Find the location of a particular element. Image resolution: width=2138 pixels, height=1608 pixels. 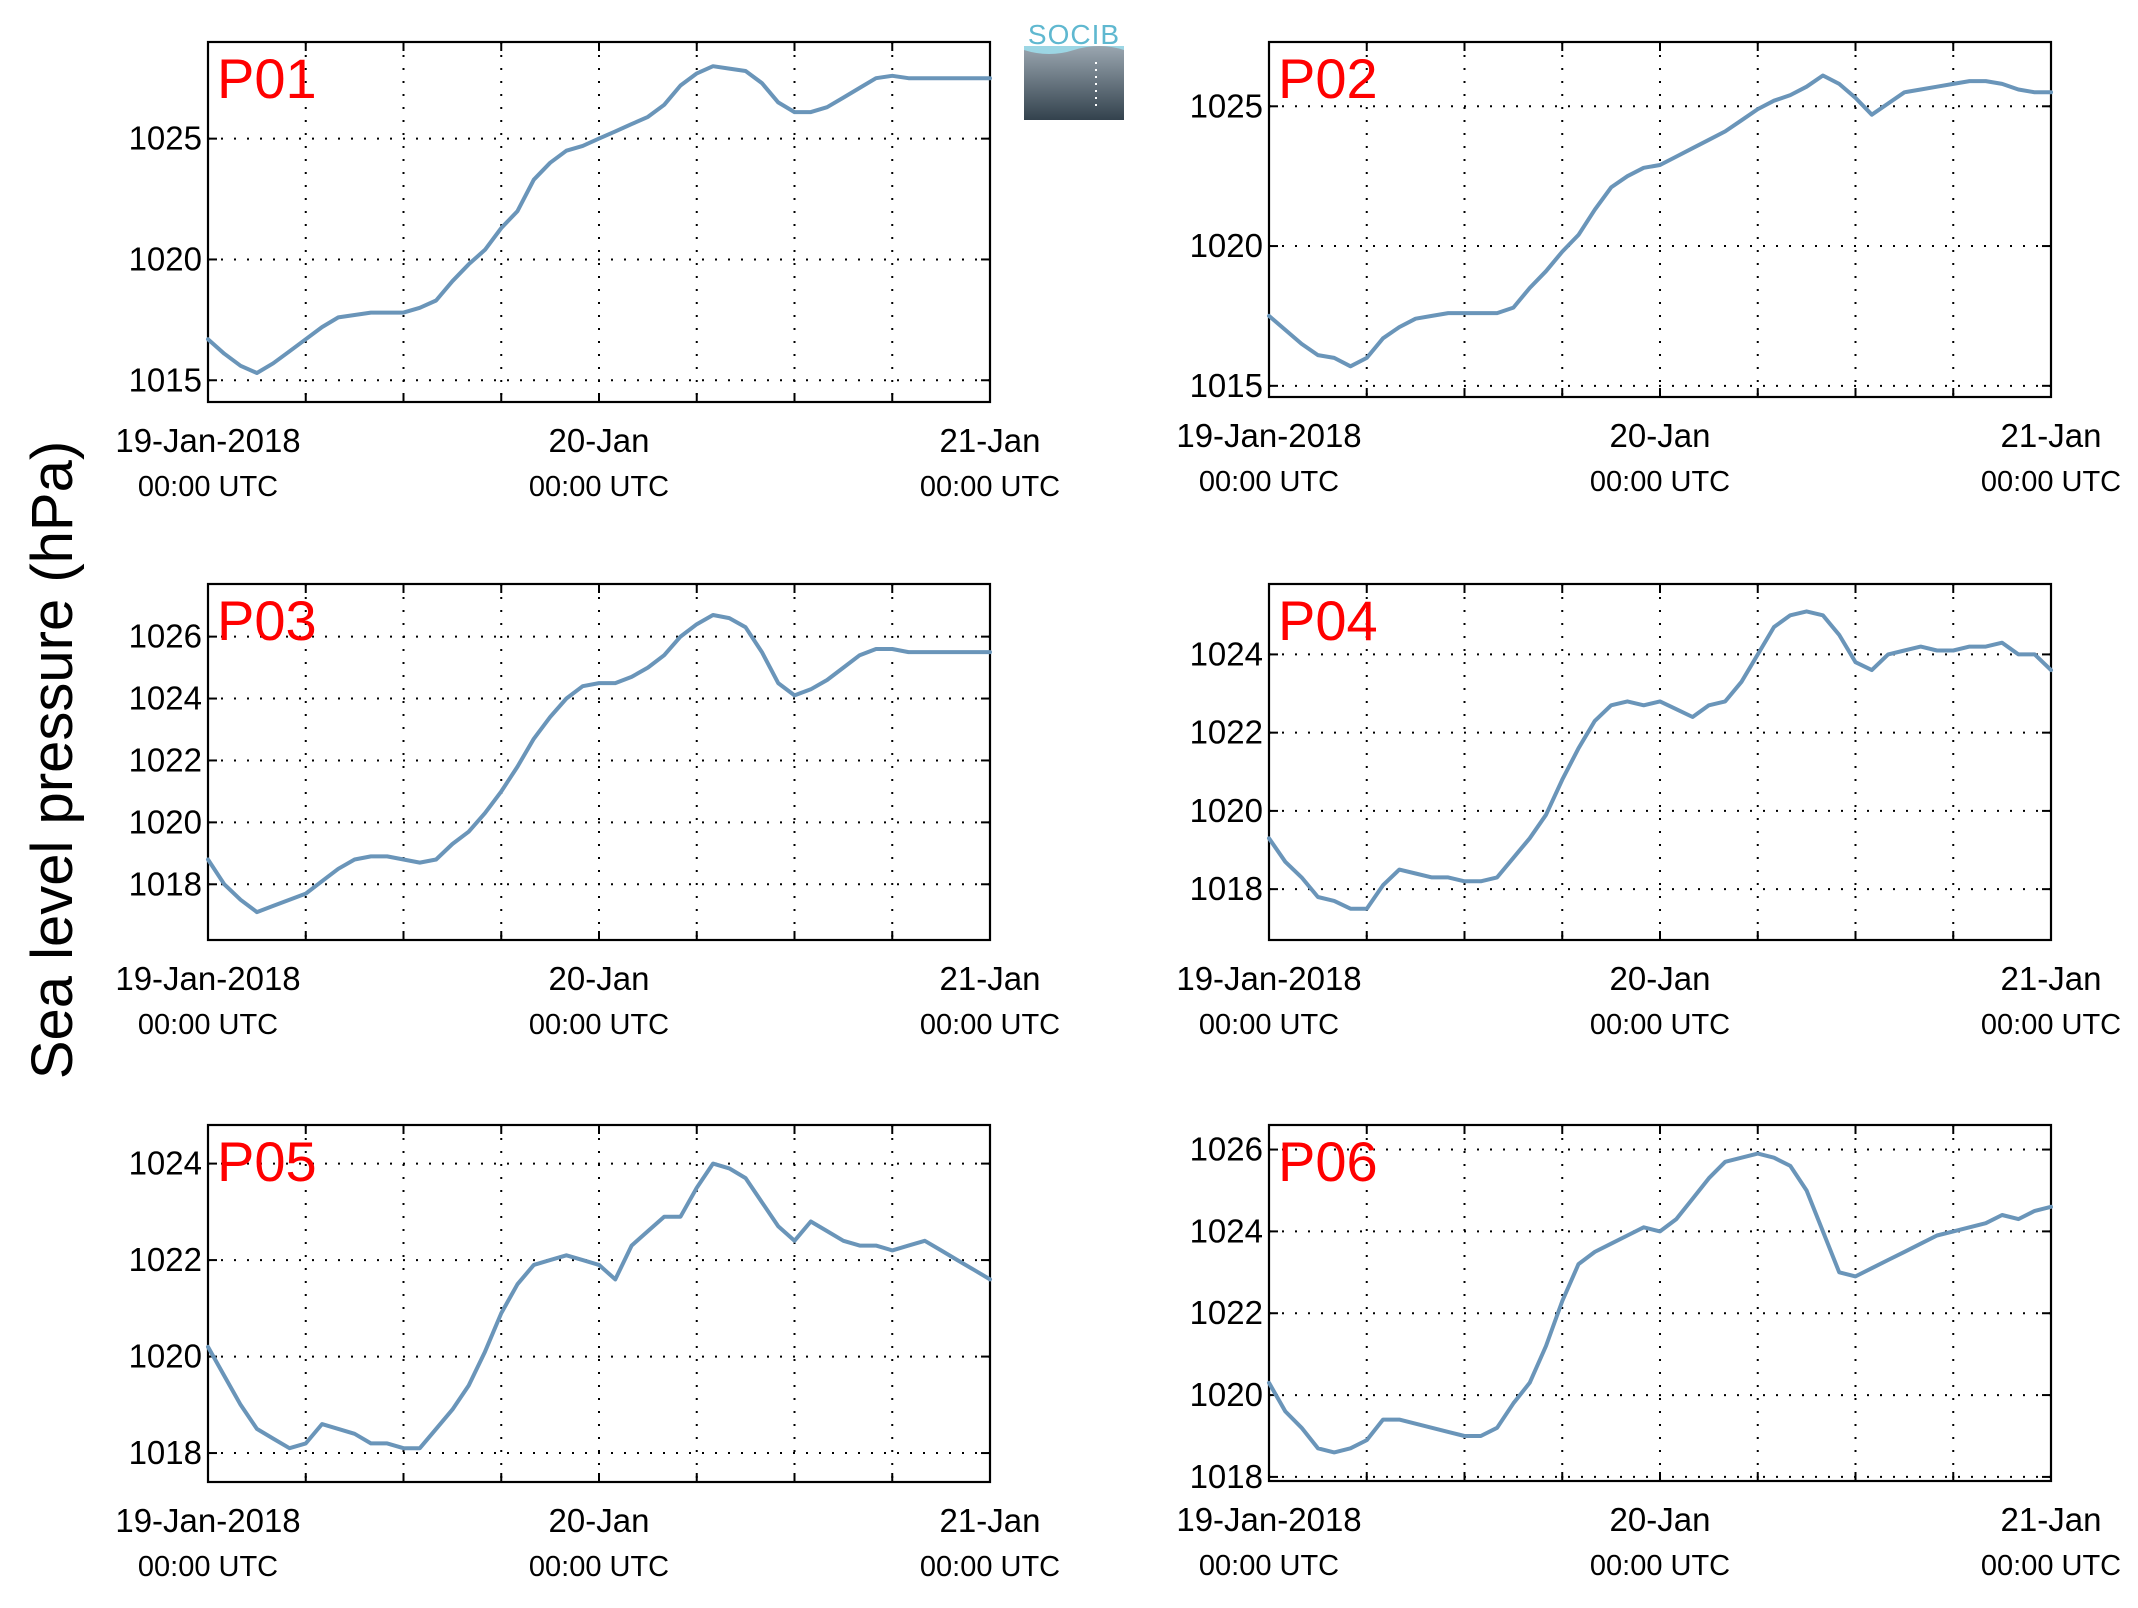

series-line-p03 is located at coordinates (599, 764).